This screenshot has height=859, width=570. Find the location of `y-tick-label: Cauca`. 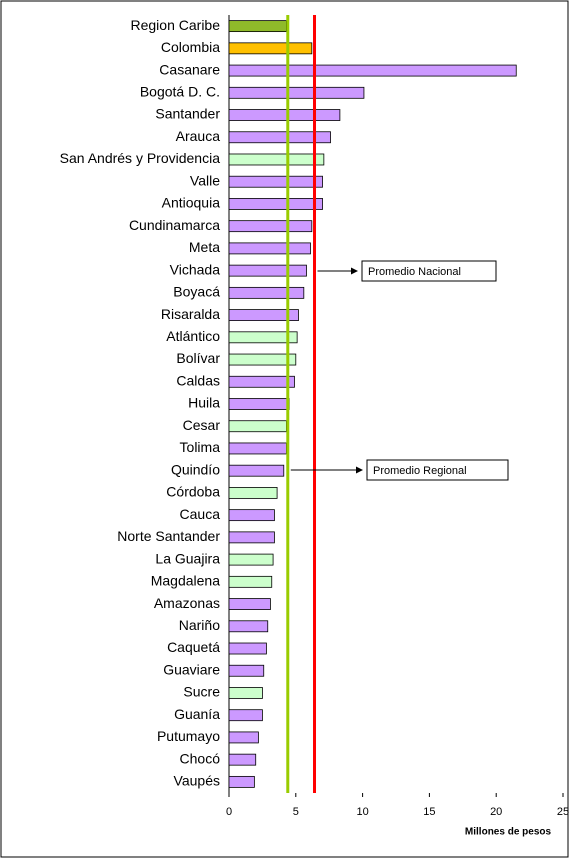

y-tick-label: Cauca is located at coordinates (200, 514).